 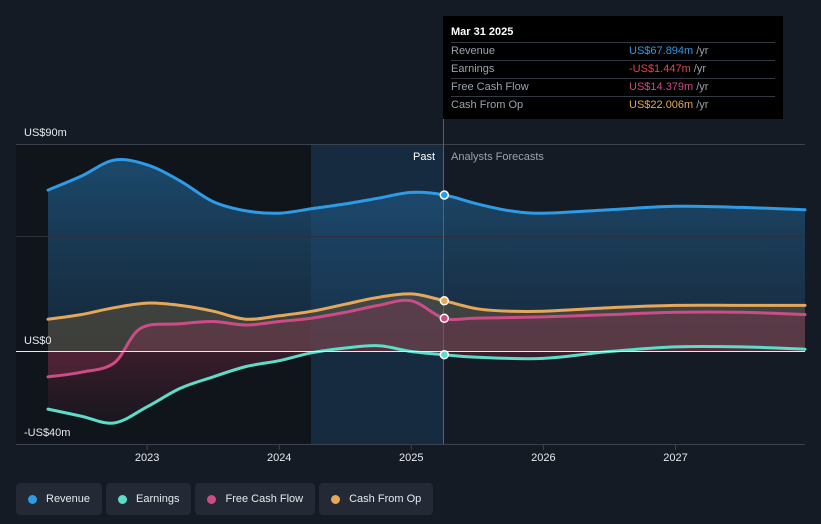 What do you see at coordinates (38, 341) in the screenshot?
I see `y-label-zero: US$0` at bounding box center [38, 341].